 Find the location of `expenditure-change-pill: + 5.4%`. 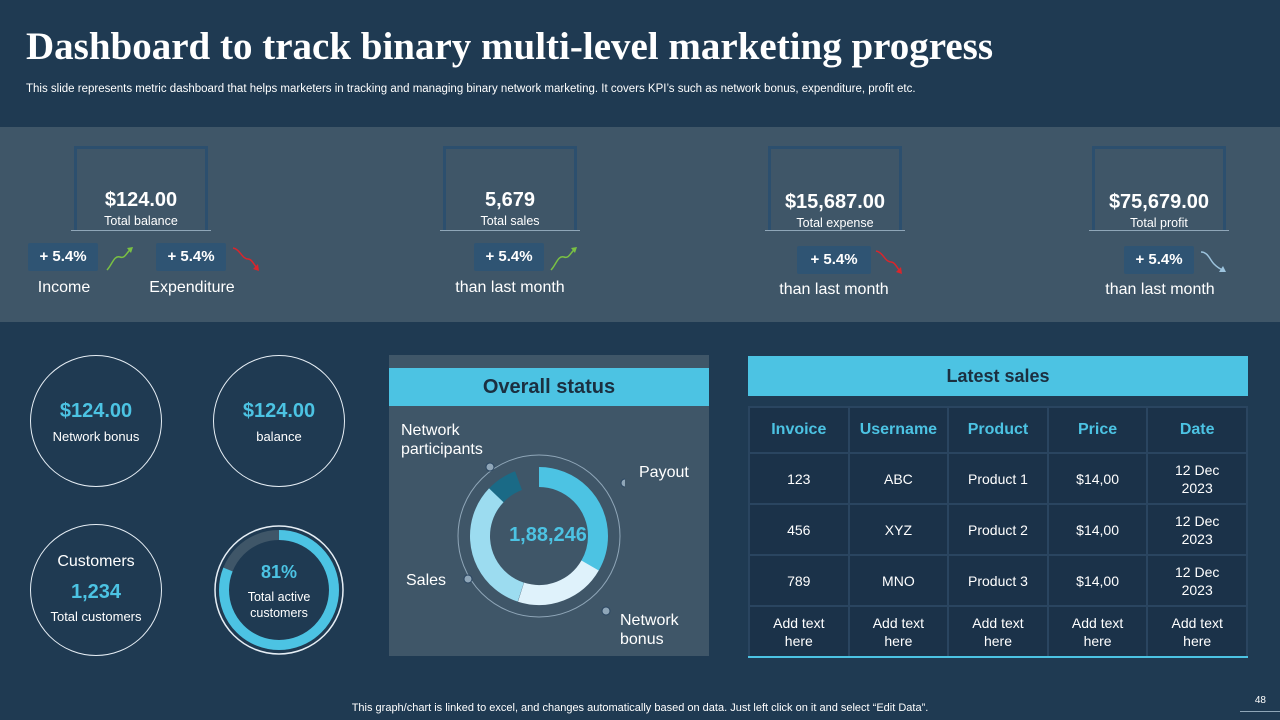

expenditure-change-pill: + 5.4% is located at coordinates (191, 257).